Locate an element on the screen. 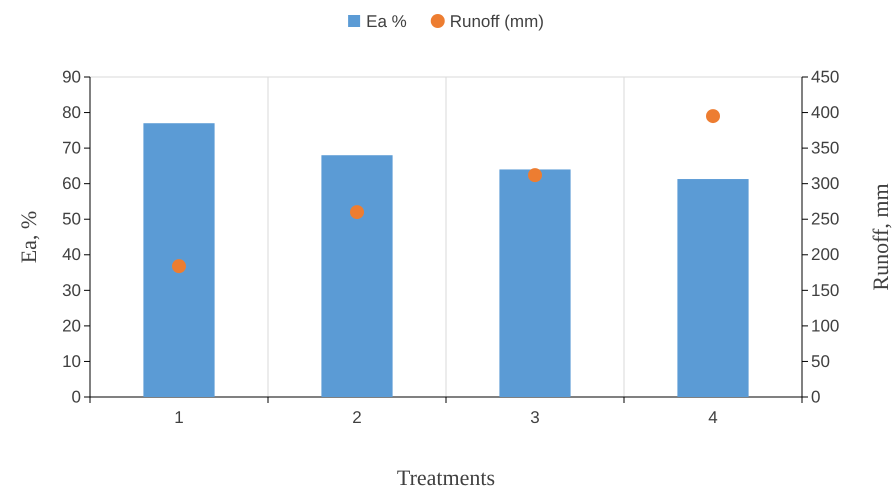 The width and height of the screenshot is (896, 491). x-axis-title: Treatments is located at coordinates (446, 477).